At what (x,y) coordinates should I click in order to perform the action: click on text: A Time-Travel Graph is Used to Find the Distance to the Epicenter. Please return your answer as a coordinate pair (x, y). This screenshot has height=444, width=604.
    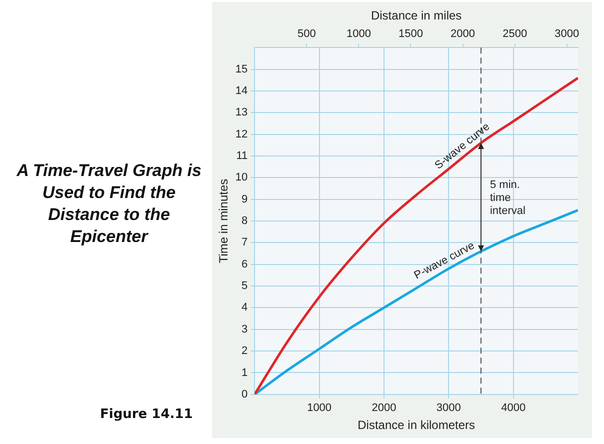
    Looking at the image, I should click on (108, 204).